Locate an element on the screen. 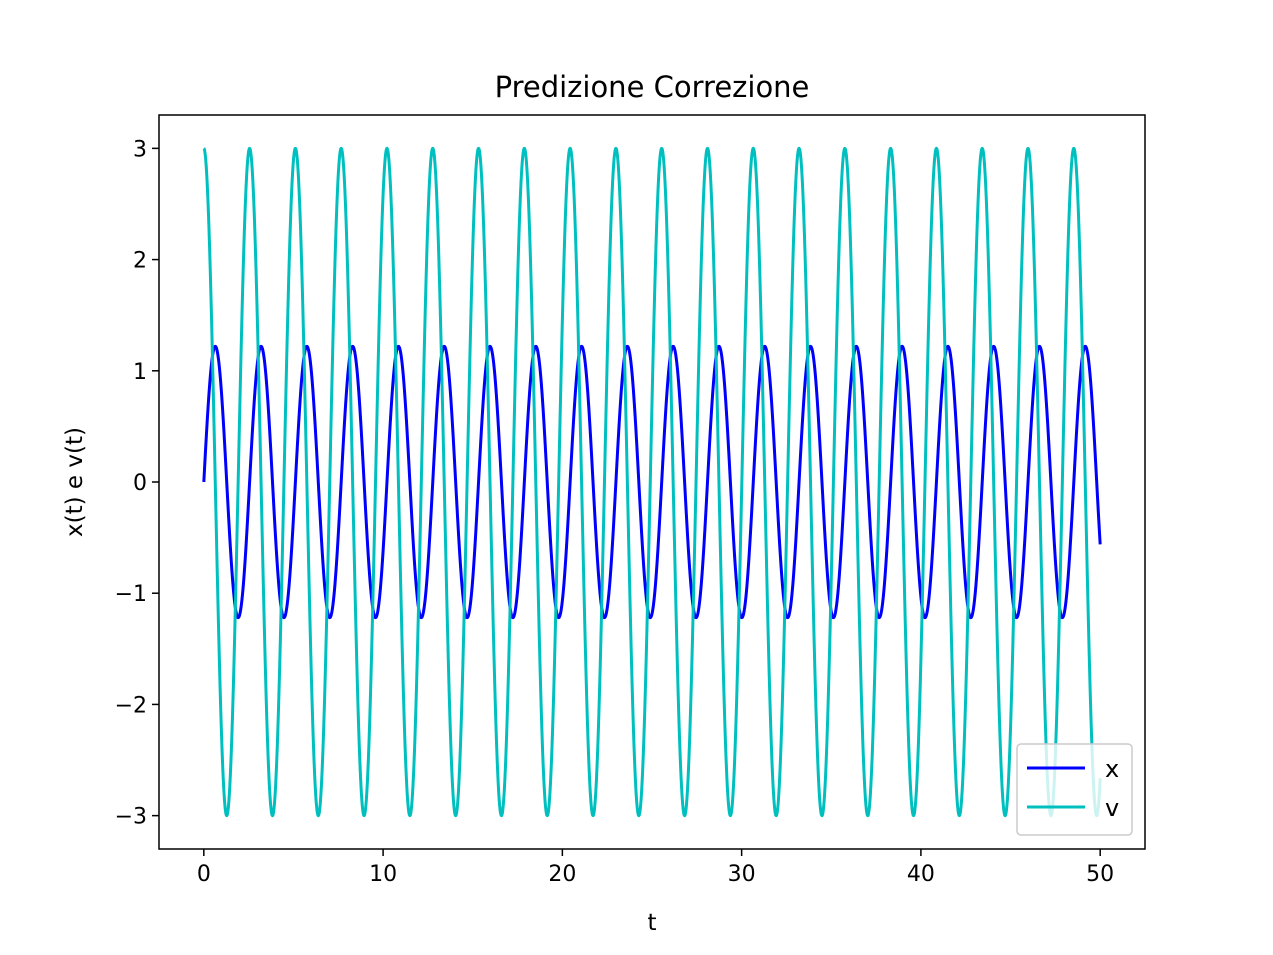 This screenshot has width=1273, height=955. x-tick-label: 20 is located at coordinates (562, 874).